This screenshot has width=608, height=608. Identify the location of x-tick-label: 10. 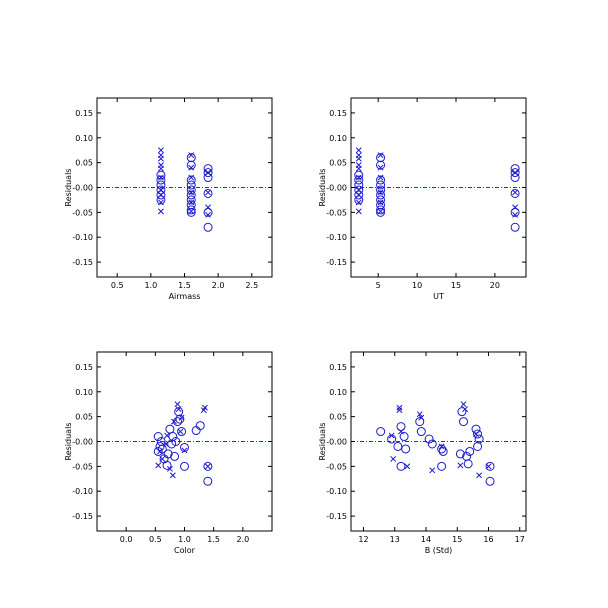
(417, 285).